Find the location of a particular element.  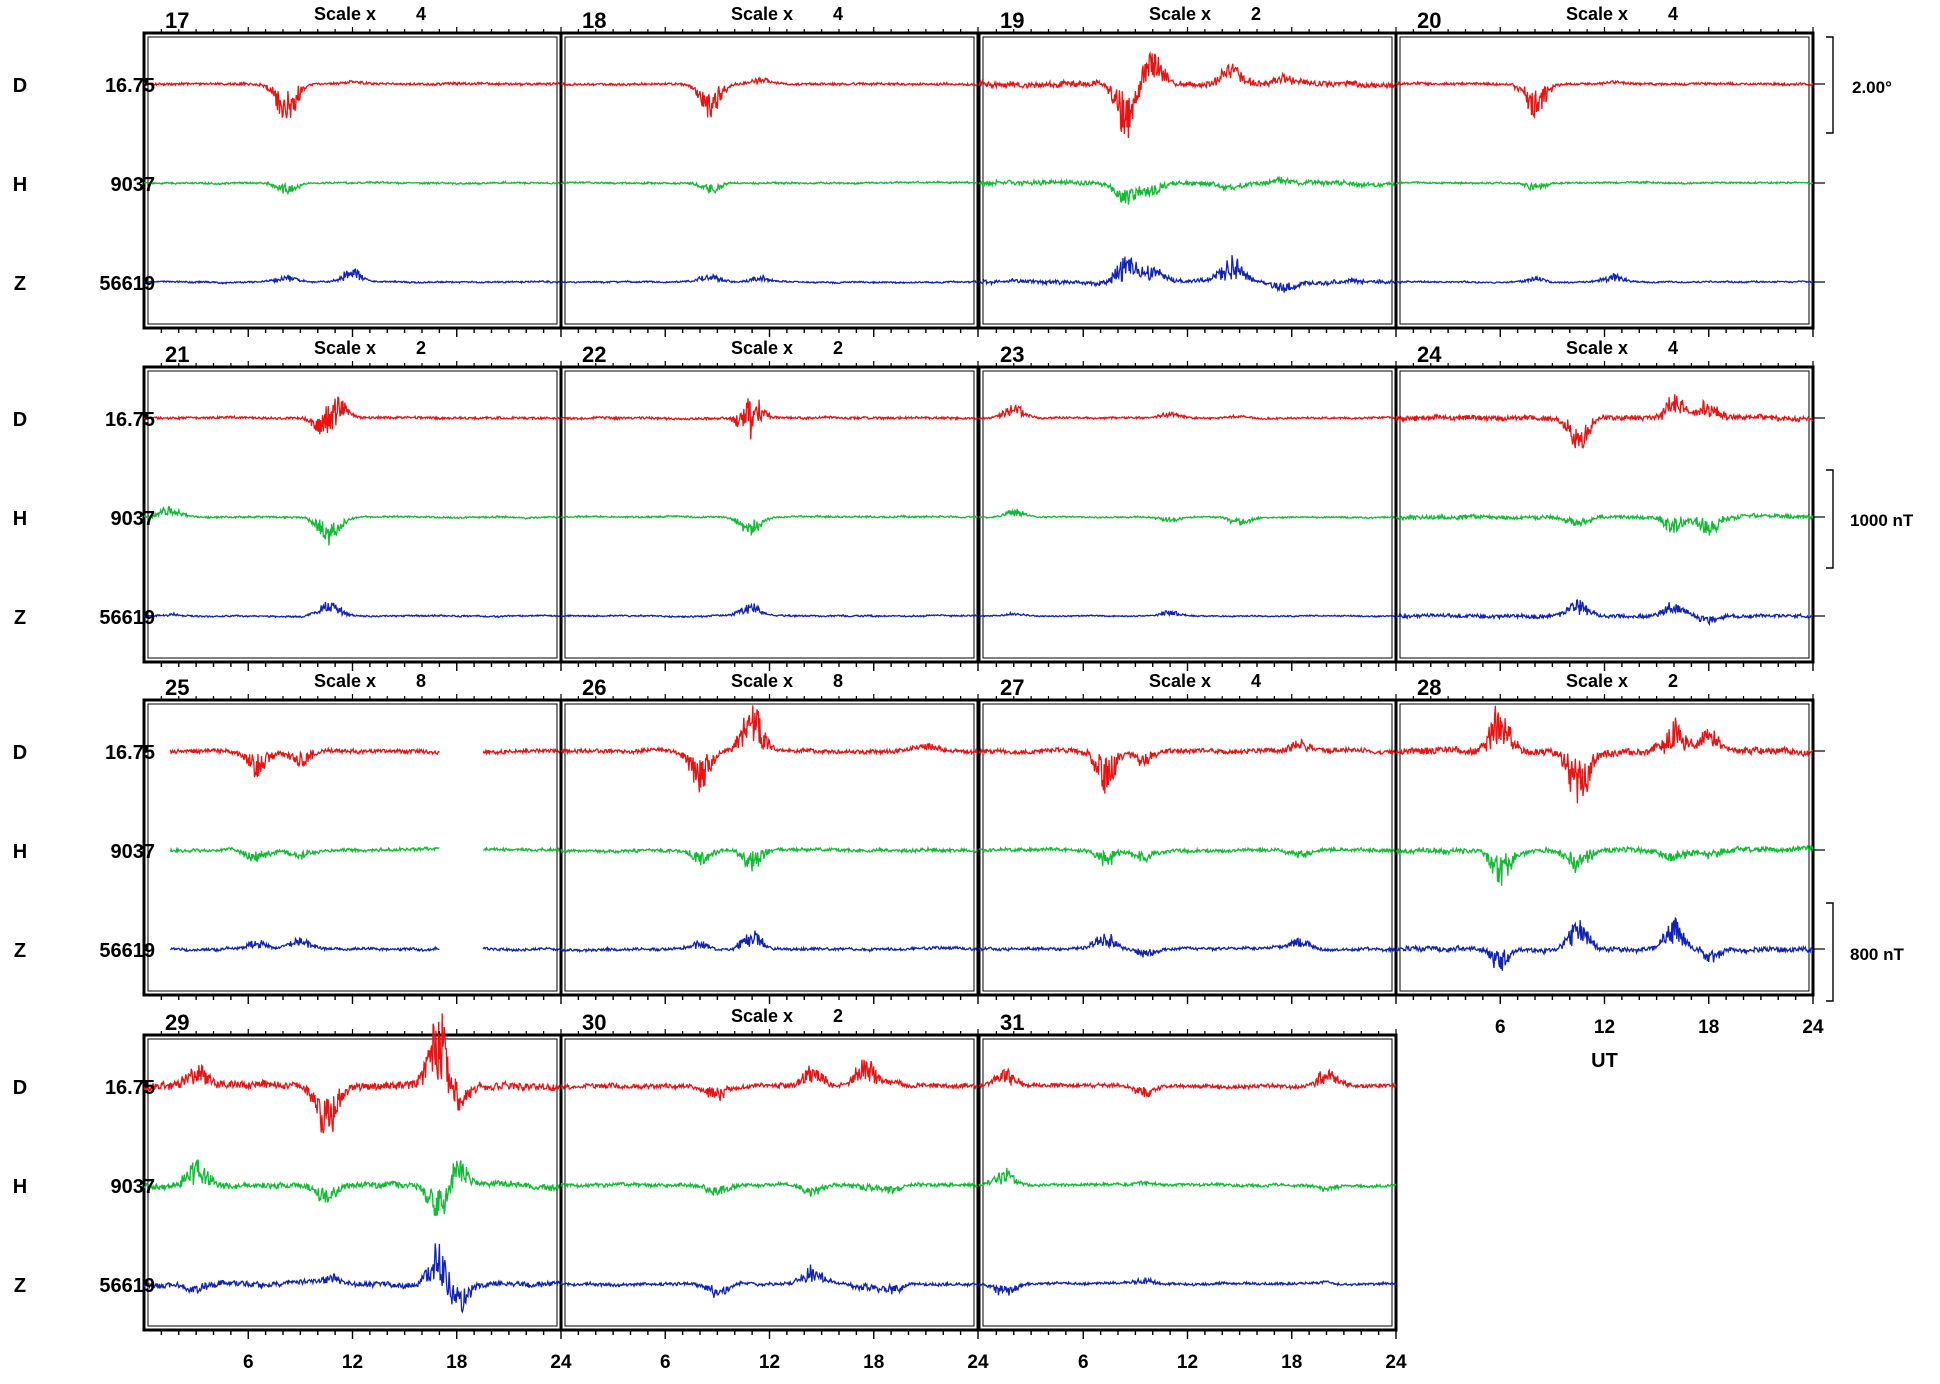

day-panel-31: 31 is located at coordinates (1187, 1174).